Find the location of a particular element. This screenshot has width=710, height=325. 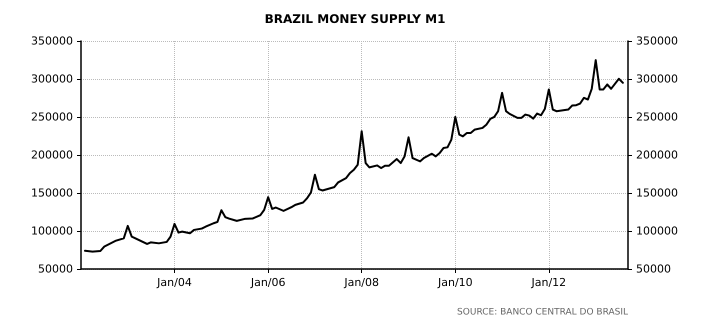

y-tick-label: 50000 is located at coordinates (55, 269).